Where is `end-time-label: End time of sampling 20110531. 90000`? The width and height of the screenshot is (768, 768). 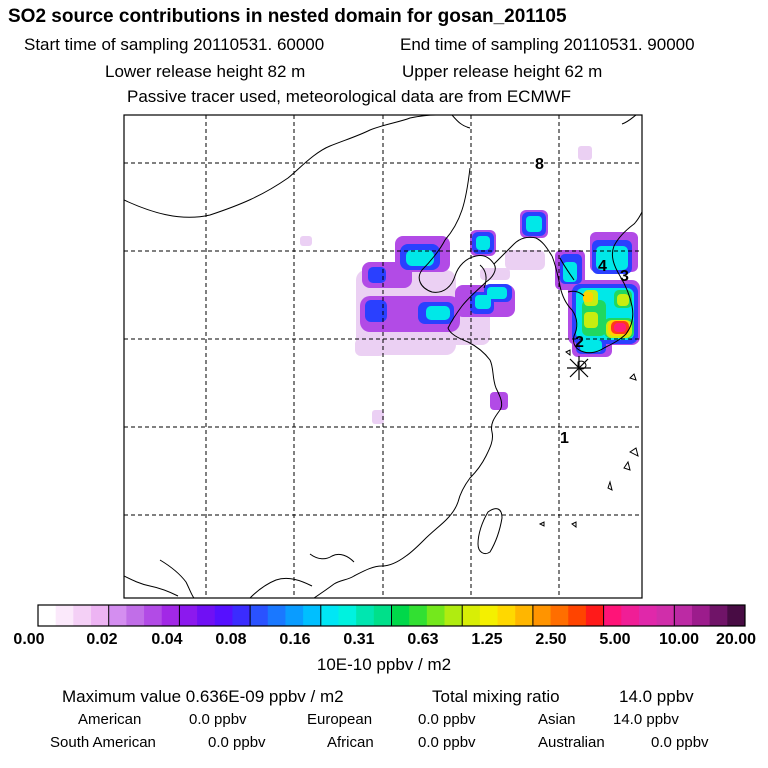 end-time-label: End time of sampling 20110531. 90000 is located at coordinates (547, 44).